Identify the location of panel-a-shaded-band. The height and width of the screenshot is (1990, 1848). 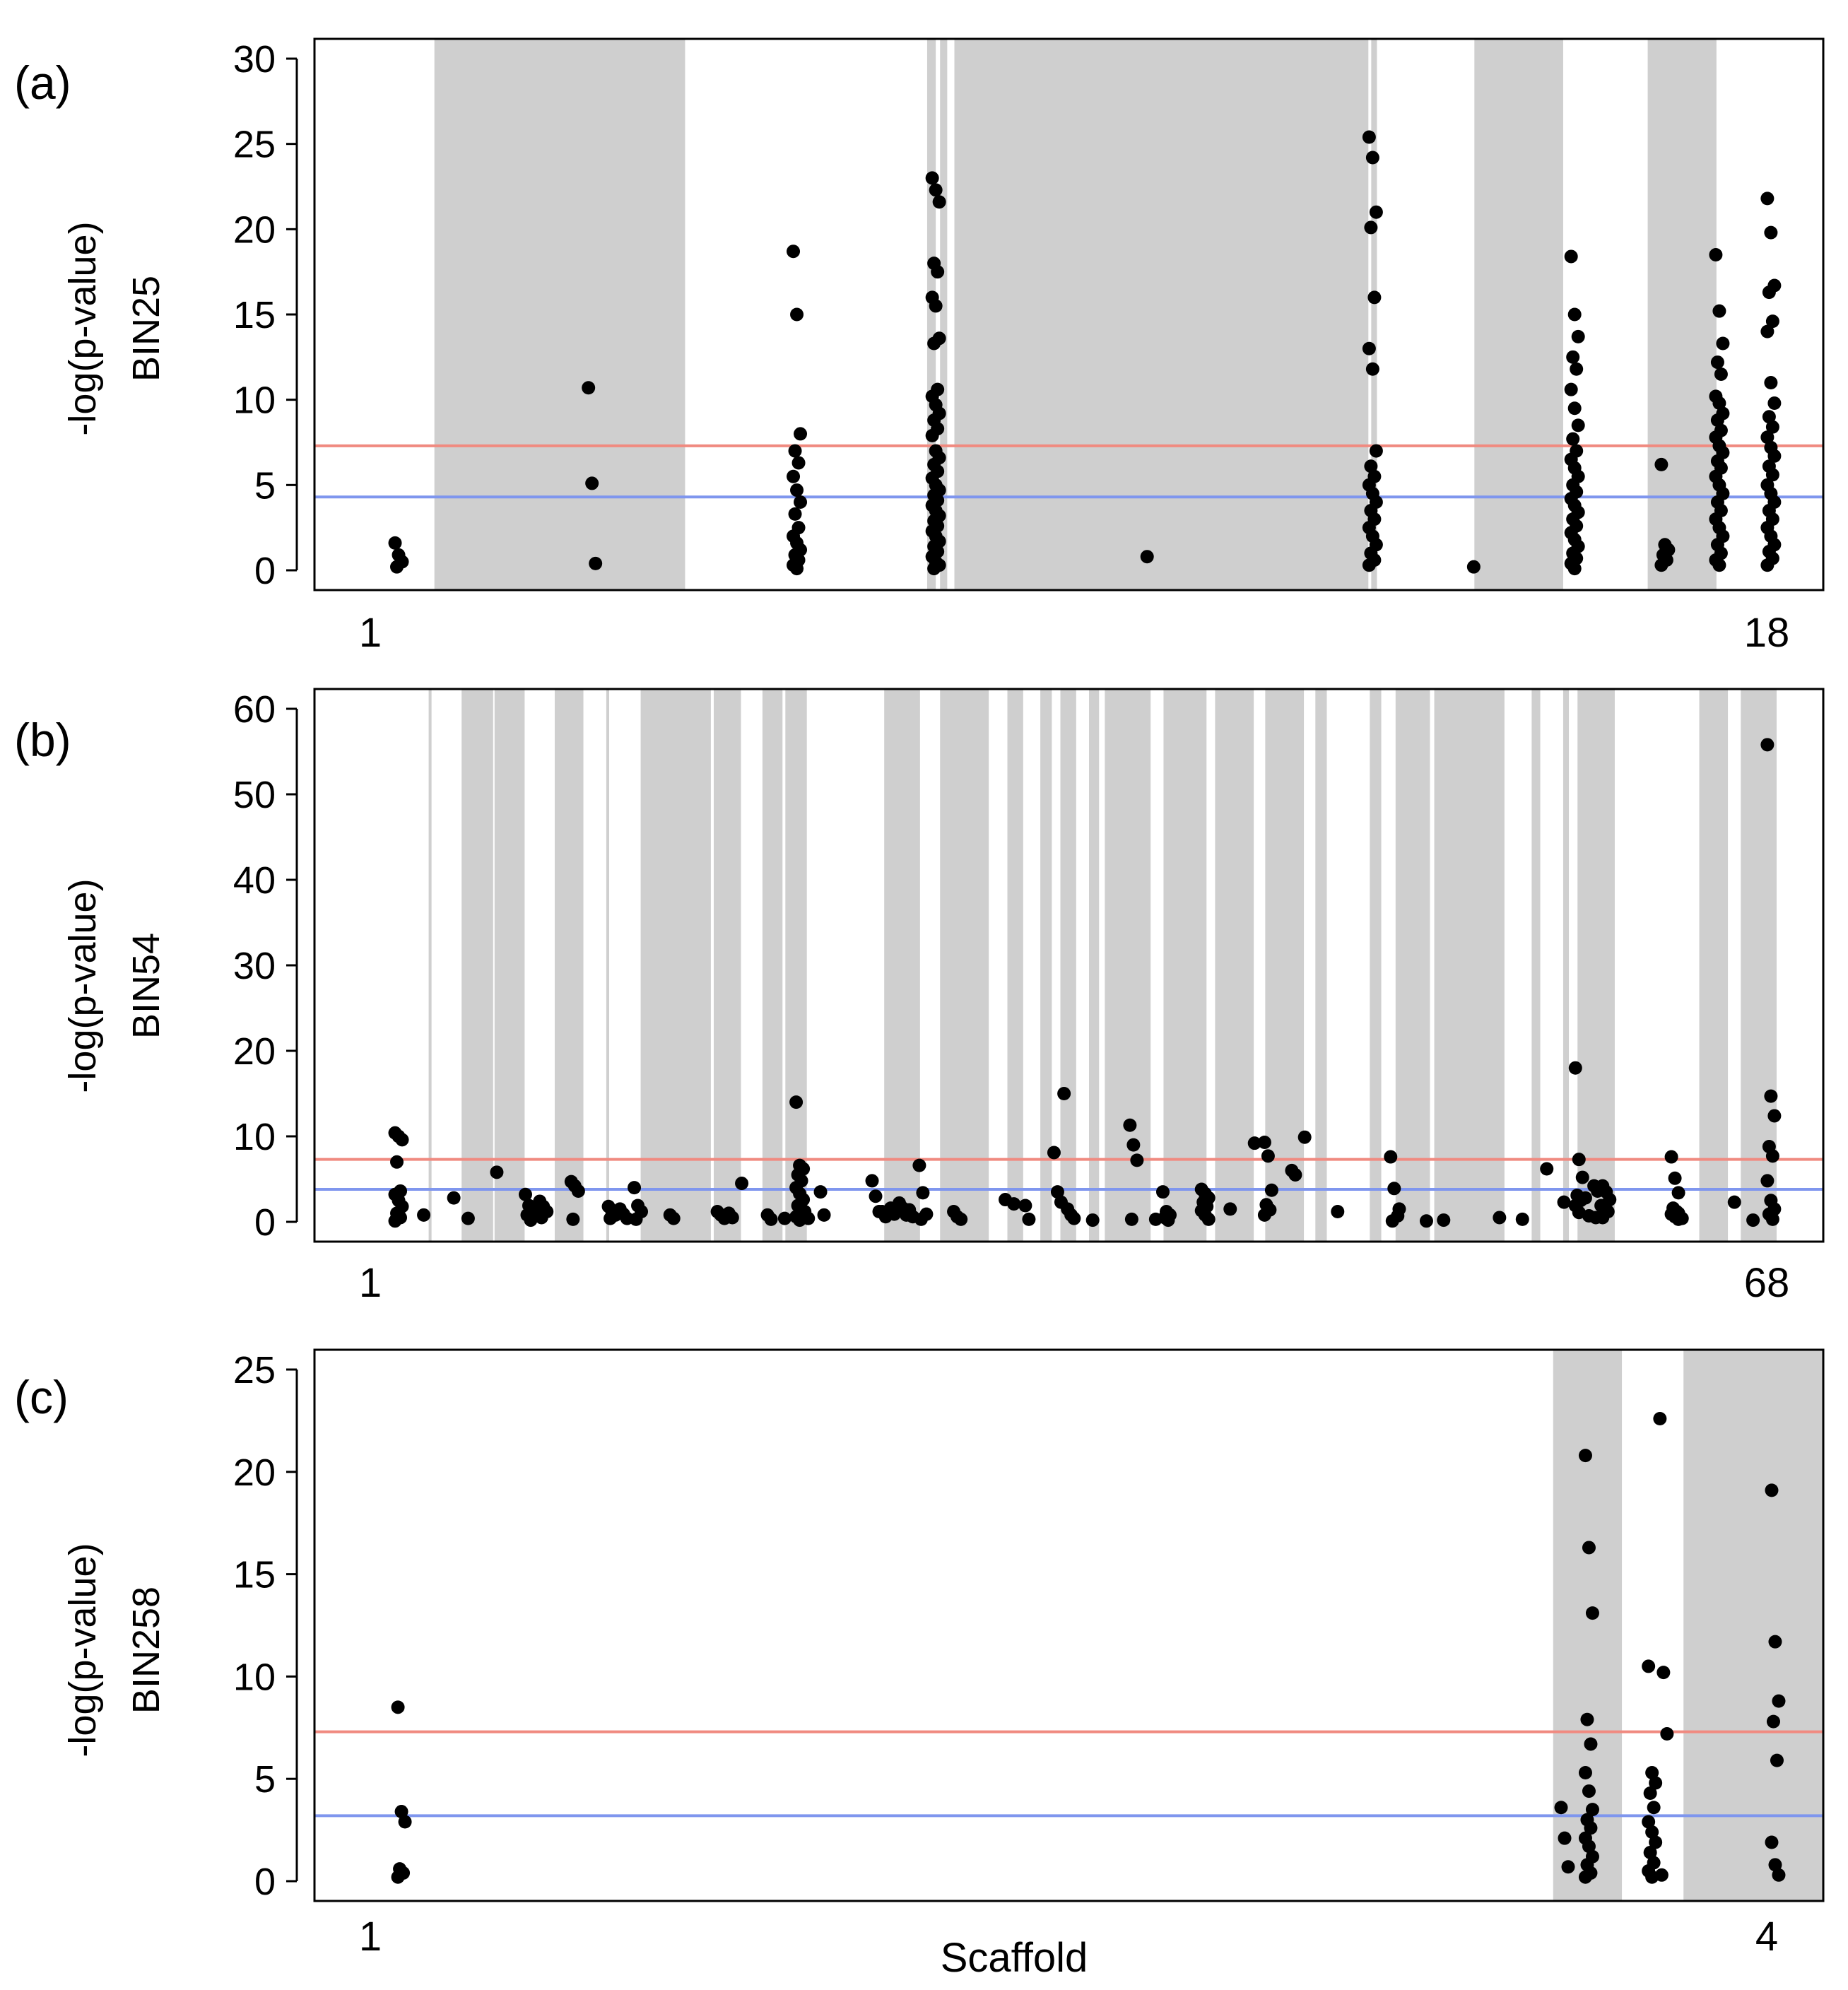
(1161, 314).